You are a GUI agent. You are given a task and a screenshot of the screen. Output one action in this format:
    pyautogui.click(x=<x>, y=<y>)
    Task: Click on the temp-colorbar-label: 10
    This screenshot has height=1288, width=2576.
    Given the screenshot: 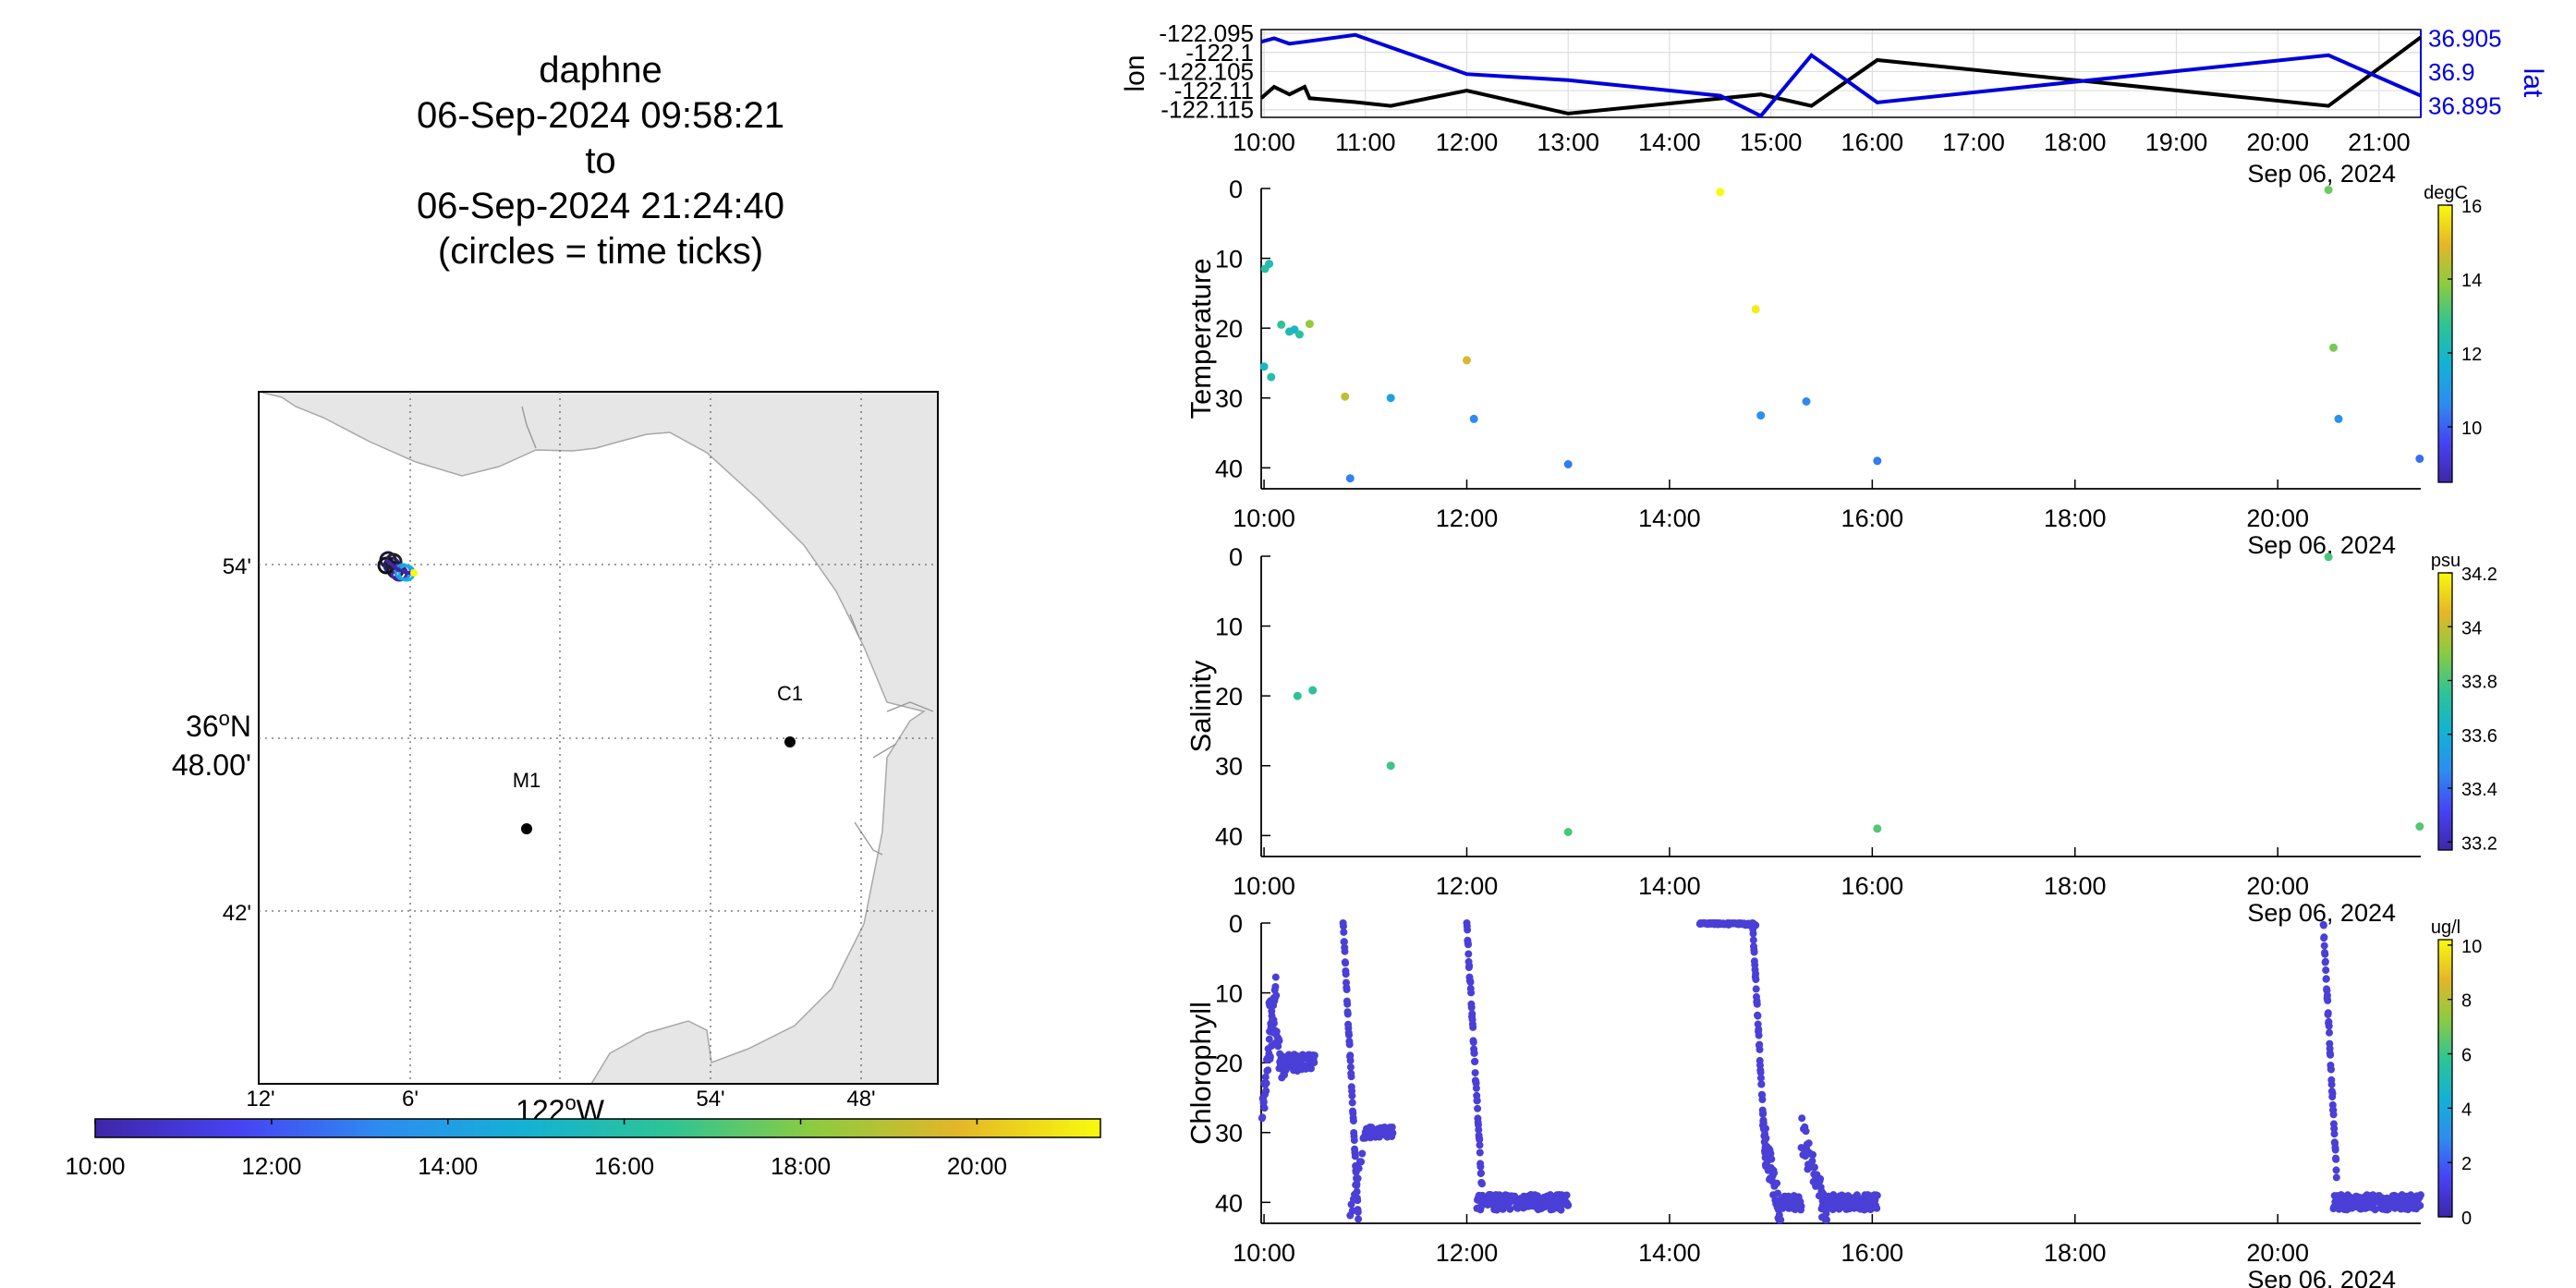 What is the action you would take?
    pyautogui.click(x=2471, y=429)
    